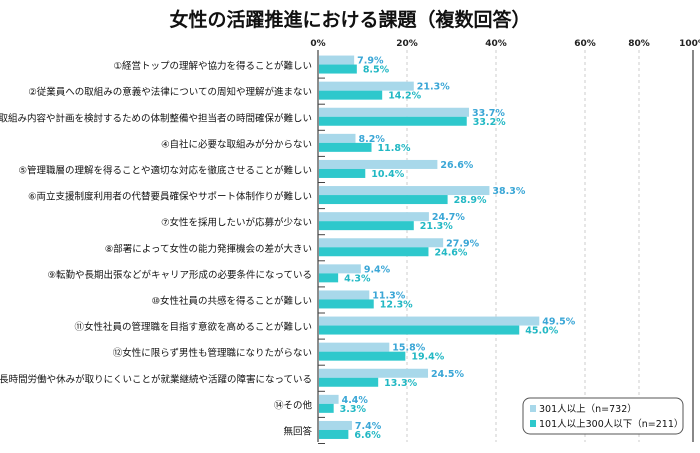  Describe the element at coordinates (170, 197) in the screenshot. I see `category-label: ⑥両立支援制度利用者の代替要員確保やサポート体制作りが難しい` at that location.